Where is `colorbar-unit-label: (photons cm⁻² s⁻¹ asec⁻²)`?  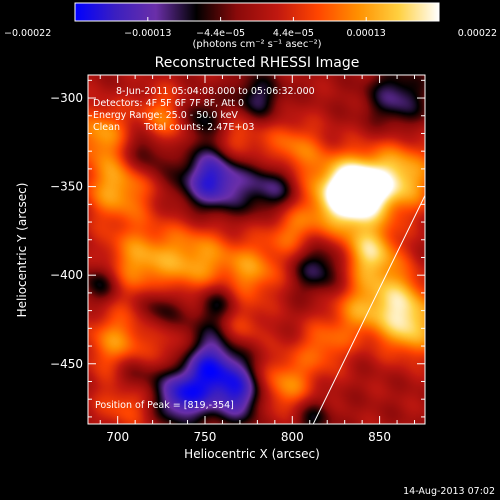 colorbar-unit-label: (photons cm⁻² s⁻¹ asec⁻²) is located at coordinates (256, 44).